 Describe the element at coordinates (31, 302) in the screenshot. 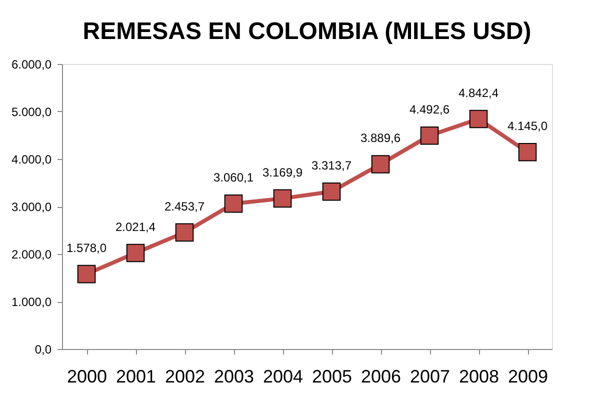

I see `y-tick-label: 1.000,0` at that location.